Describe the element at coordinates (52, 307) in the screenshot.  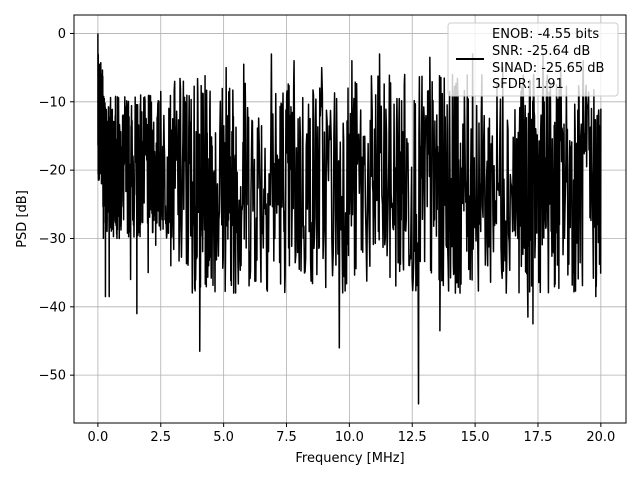
I see `y-tick-label: −40` at that location.